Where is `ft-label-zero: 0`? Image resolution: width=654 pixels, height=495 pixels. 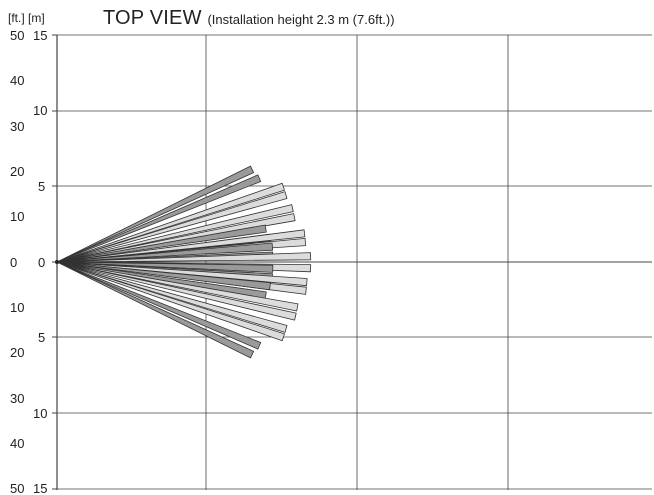
ft-label-zero: 0 is located at coordinates (14, 262).